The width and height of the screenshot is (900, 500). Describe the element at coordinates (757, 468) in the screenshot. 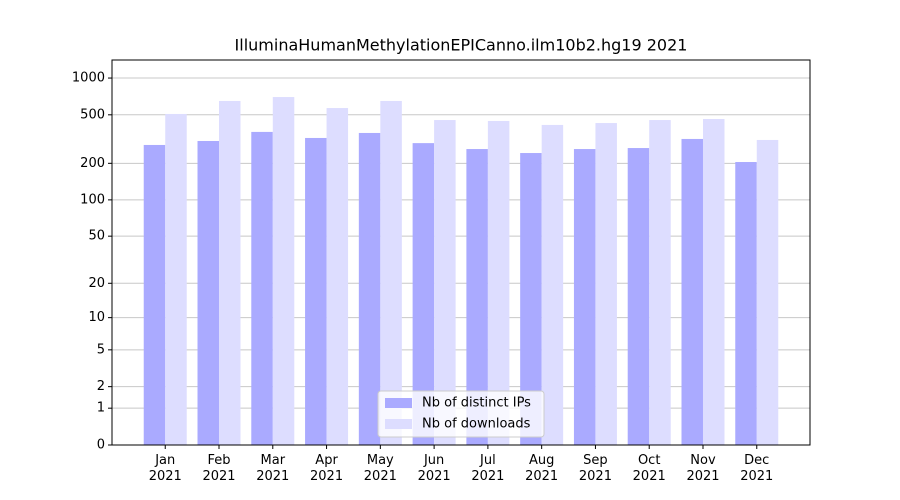

I see `x-tick-label: Dec 2021` at that location.